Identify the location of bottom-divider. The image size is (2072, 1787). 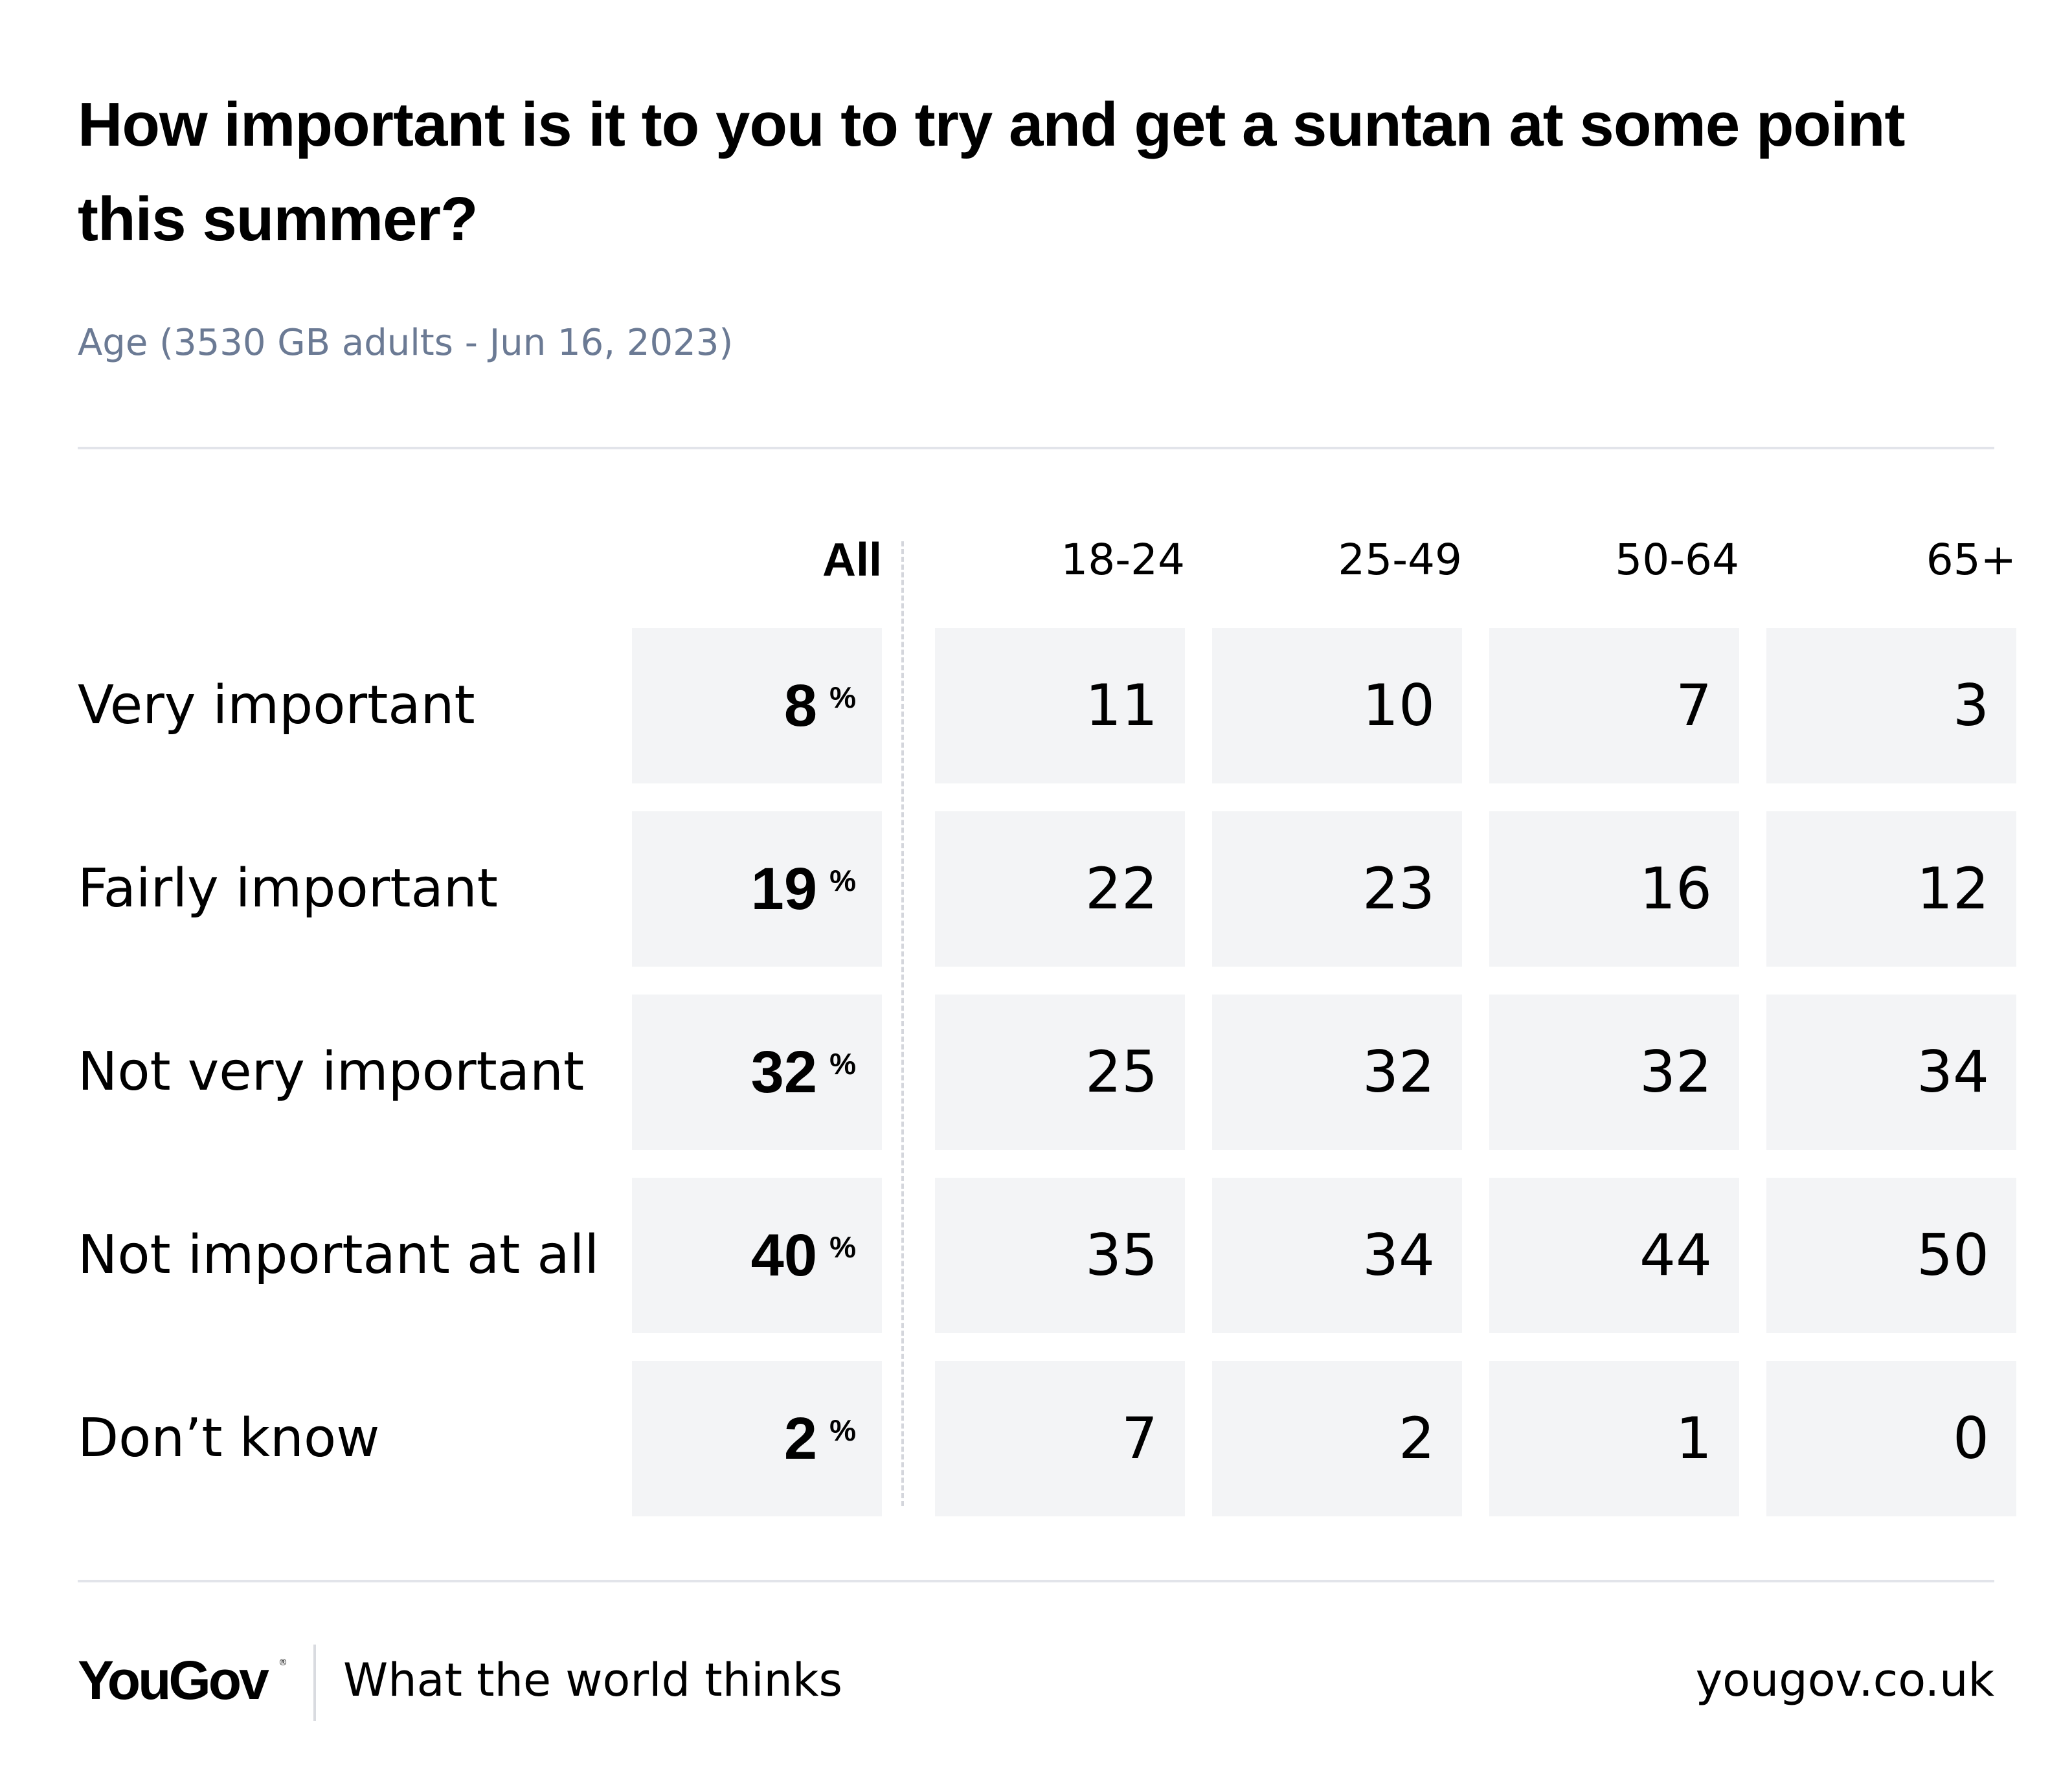
(1036, 1581).